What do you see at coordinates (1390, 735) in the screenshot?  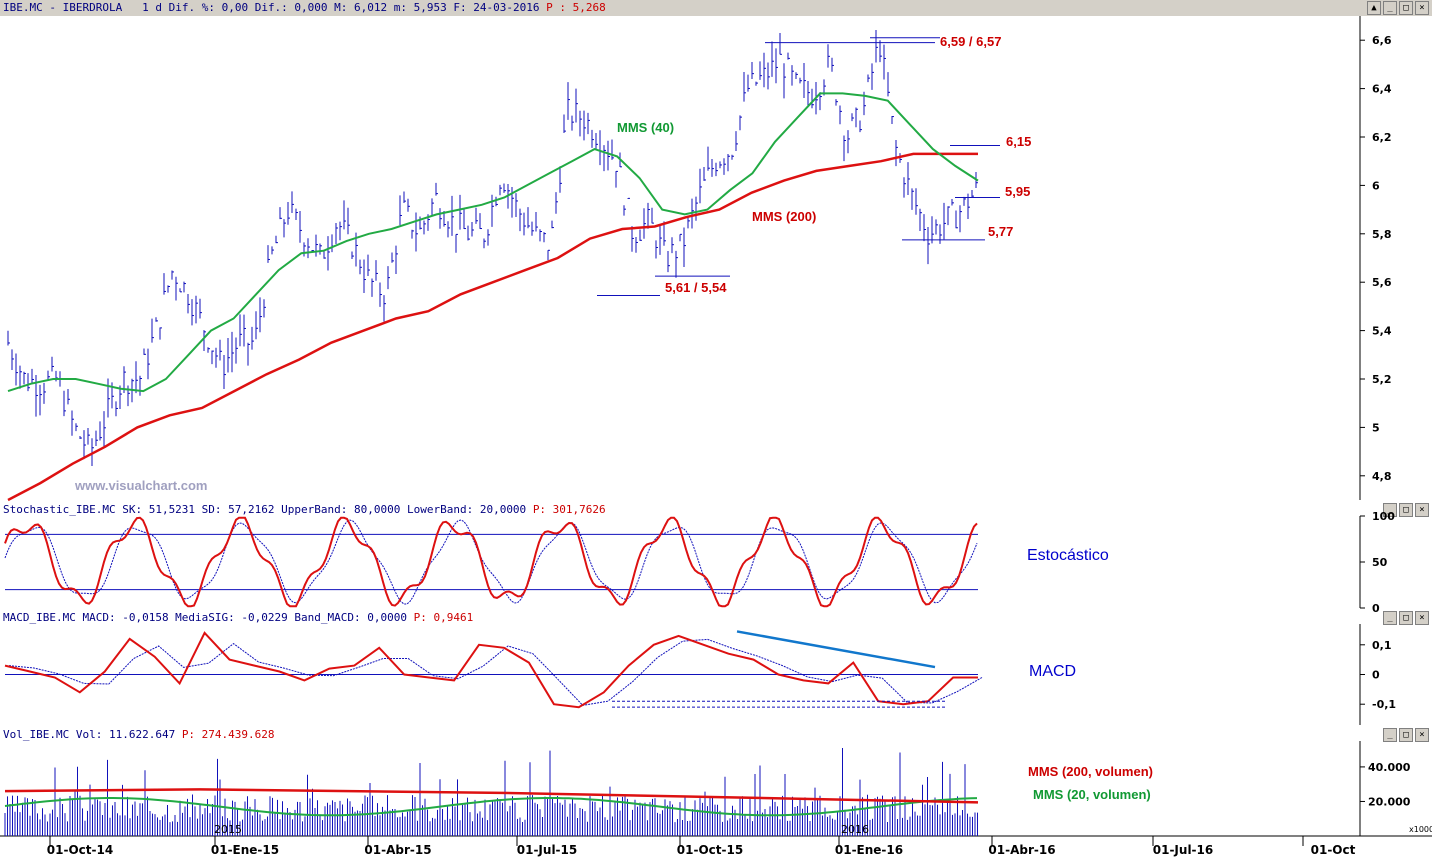 I see `vol-minimize-button: _` at bounding box center [1390, 735].